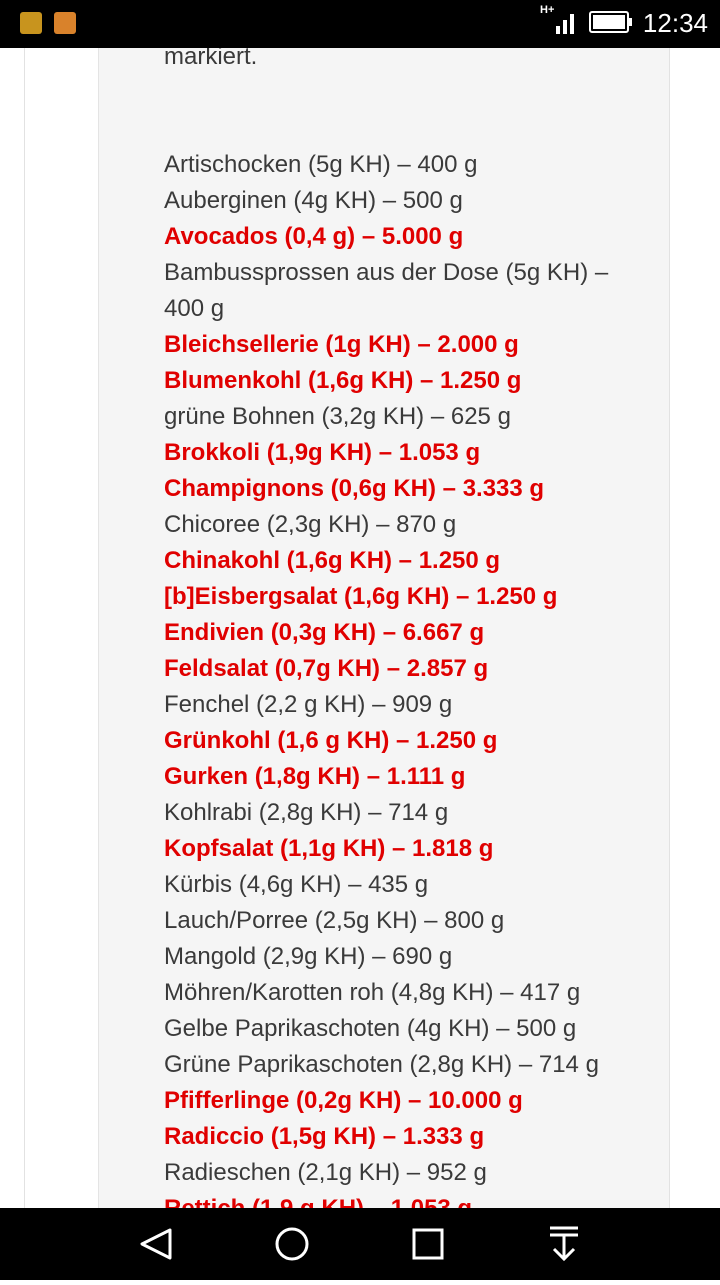 The image size is (720, 1285). Describe the element at coordinates (156, 1244) in the screenshot. I see `back-button` at that location.